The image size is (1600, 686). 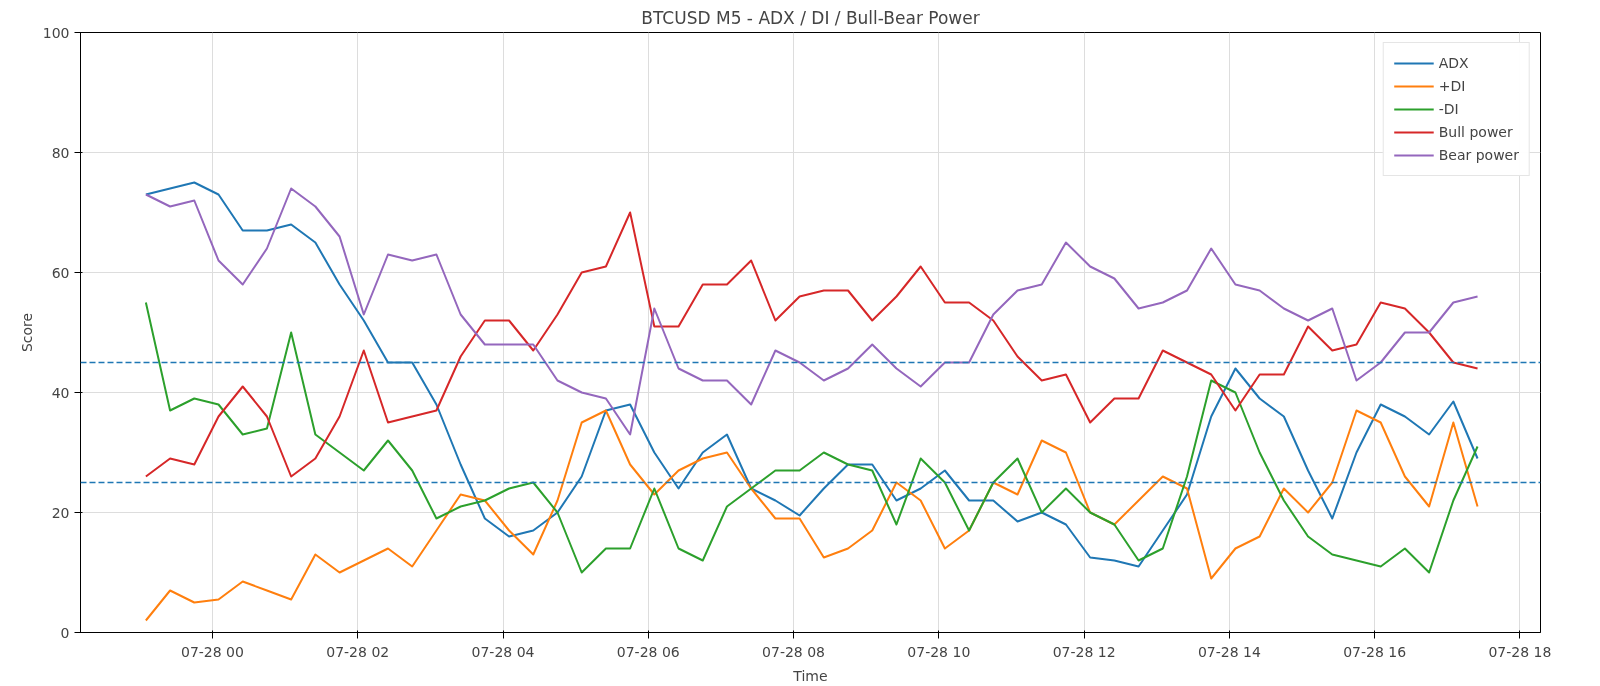 I want to click on x-tick-label: 07-28 18, so click(x=1520, y=651).